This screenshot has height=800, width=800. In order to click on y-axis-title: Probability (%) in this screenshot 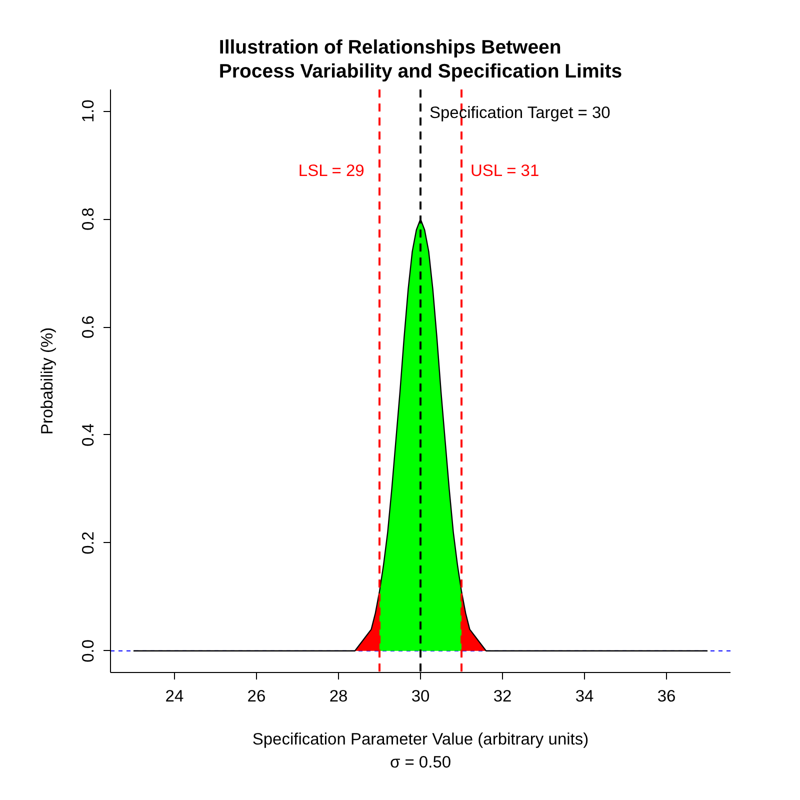, I will do `click(47, 381)`.